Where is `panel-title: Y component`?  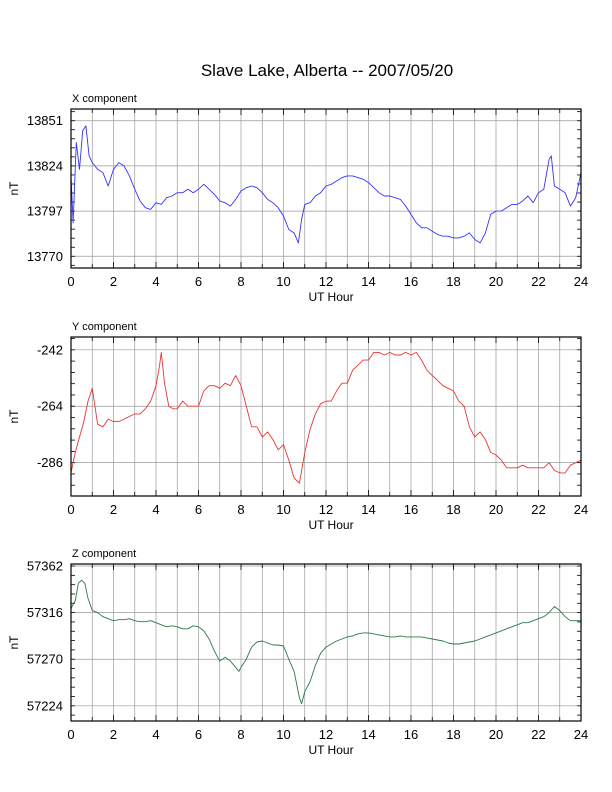
panel-title: Y component is located at coordinates (104, 327).